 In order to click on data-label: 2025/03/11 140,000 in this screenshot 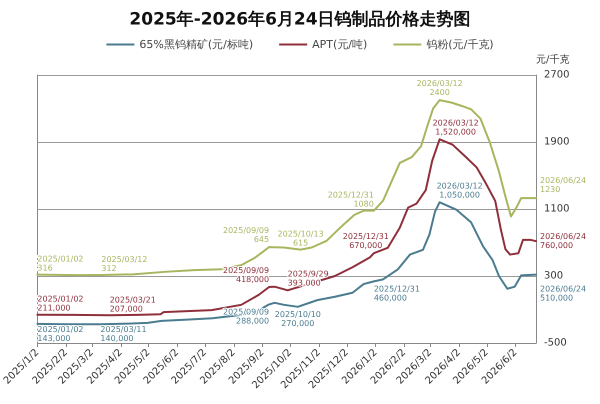, I will do `click(123, 334)`.